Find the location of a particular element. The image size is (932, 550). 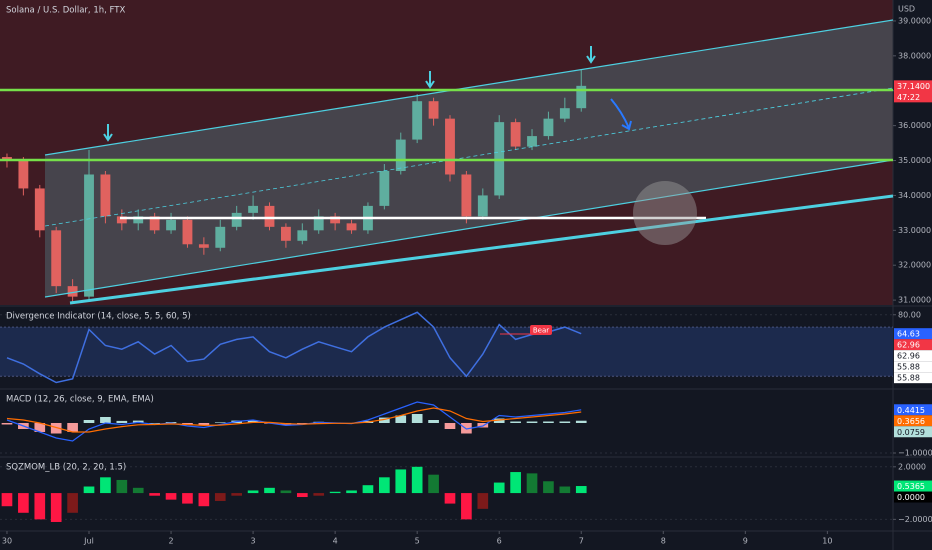

y-tick-label: 39.0000 is located at coordinates (914, 20).